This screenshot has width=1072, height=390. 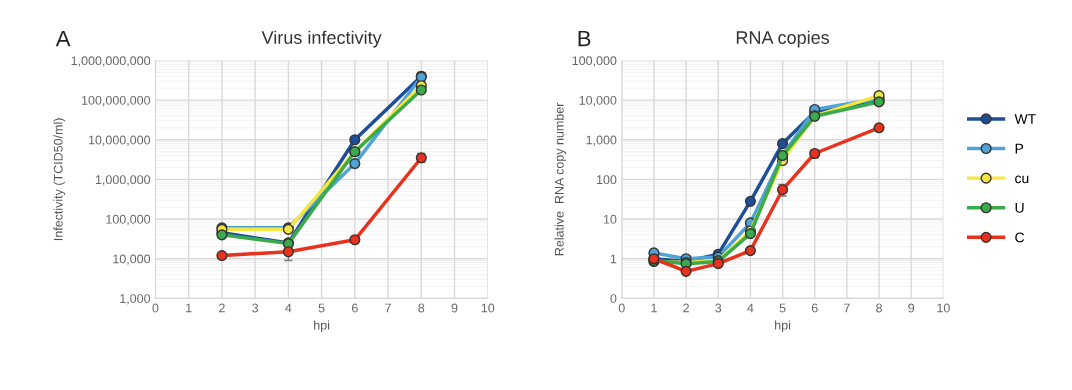 I want to click on chart-title: Virus infectivity, so click(x=321, y=39).